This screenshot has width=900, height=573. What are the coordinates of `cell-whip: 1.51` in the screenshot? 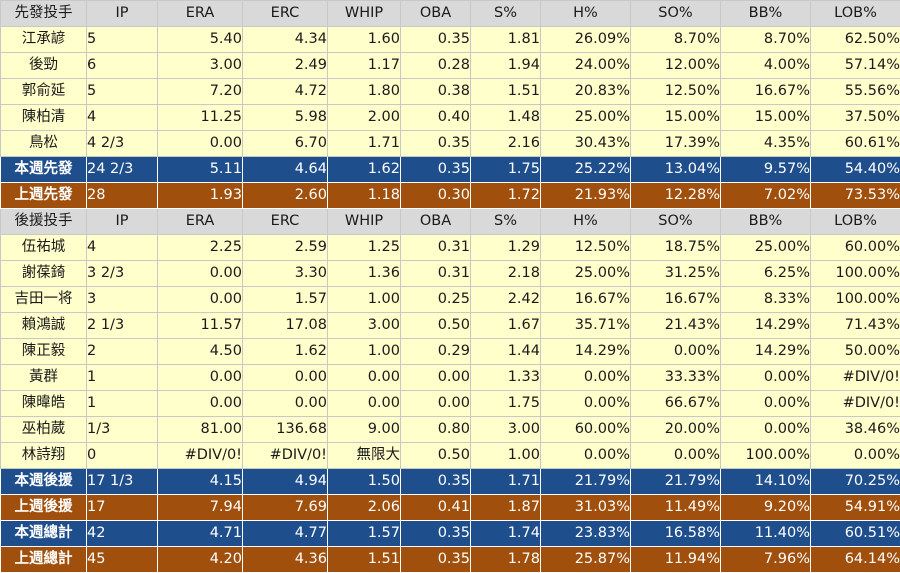 It's located at (364, 560).